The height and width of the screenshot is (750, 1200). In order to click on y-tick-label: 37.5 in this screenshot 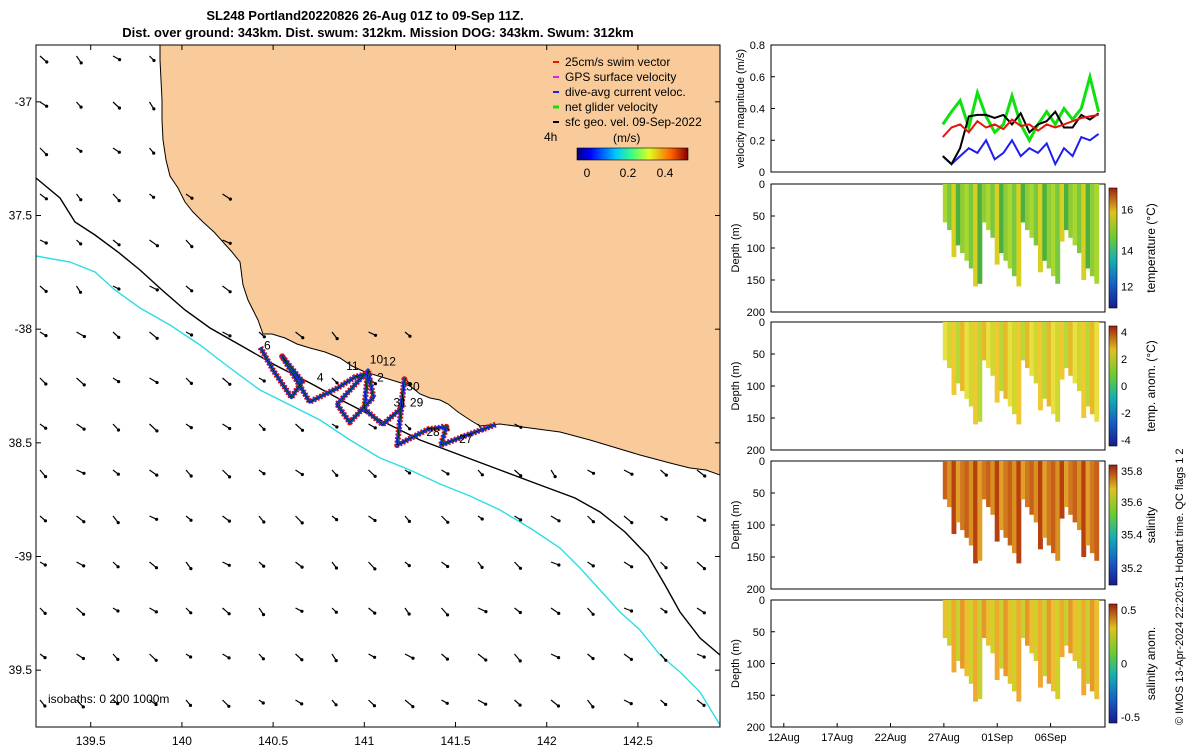, I will do `click(21, 216)`.